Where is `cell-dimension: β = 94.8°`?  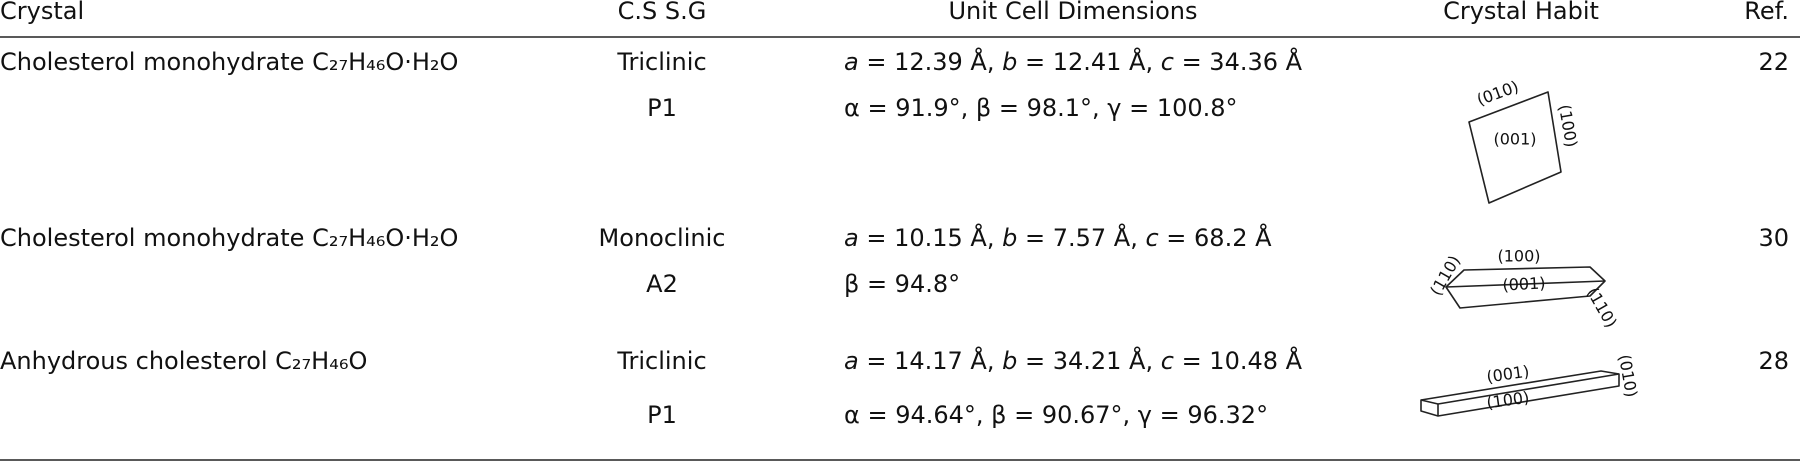
cell-dimension: β = 94.8° is located at coordinates (902, 284).